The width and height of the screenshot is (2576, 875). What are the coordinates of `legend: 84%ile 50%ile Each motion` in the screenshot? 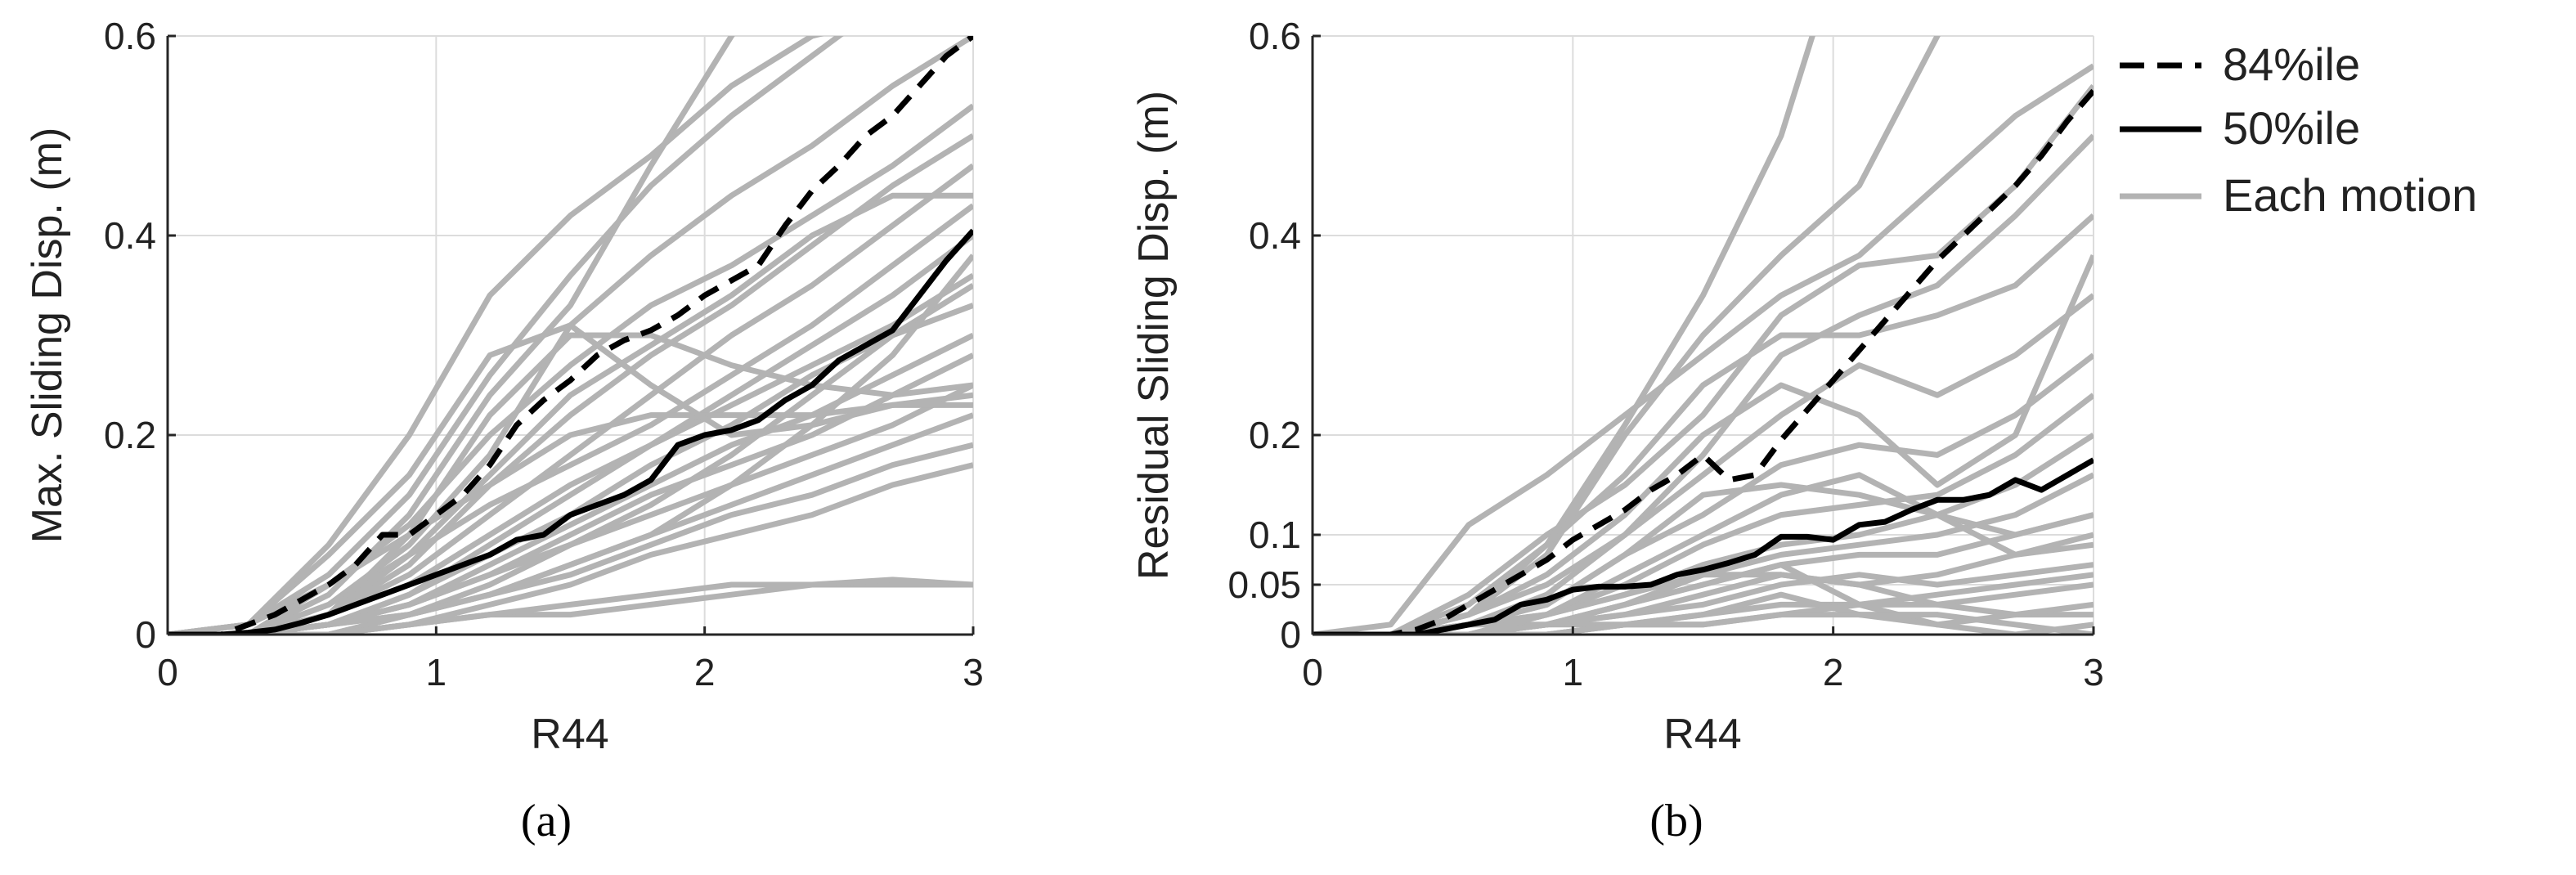 It's located at (2298, 130).